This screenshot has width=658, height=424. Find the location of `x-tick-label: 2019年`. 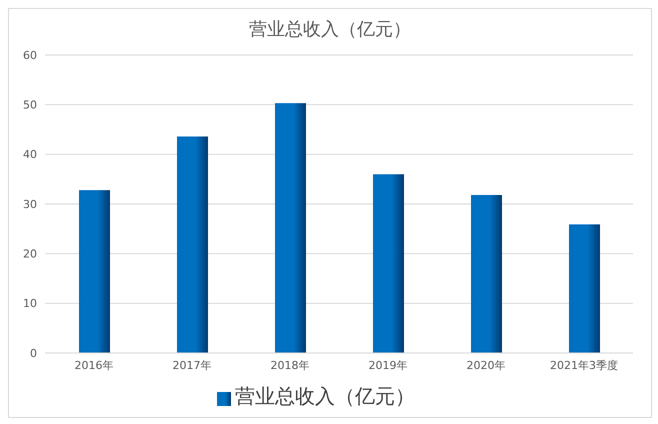

x-tick-label: 2019年 is located at coordinates (388, 365).